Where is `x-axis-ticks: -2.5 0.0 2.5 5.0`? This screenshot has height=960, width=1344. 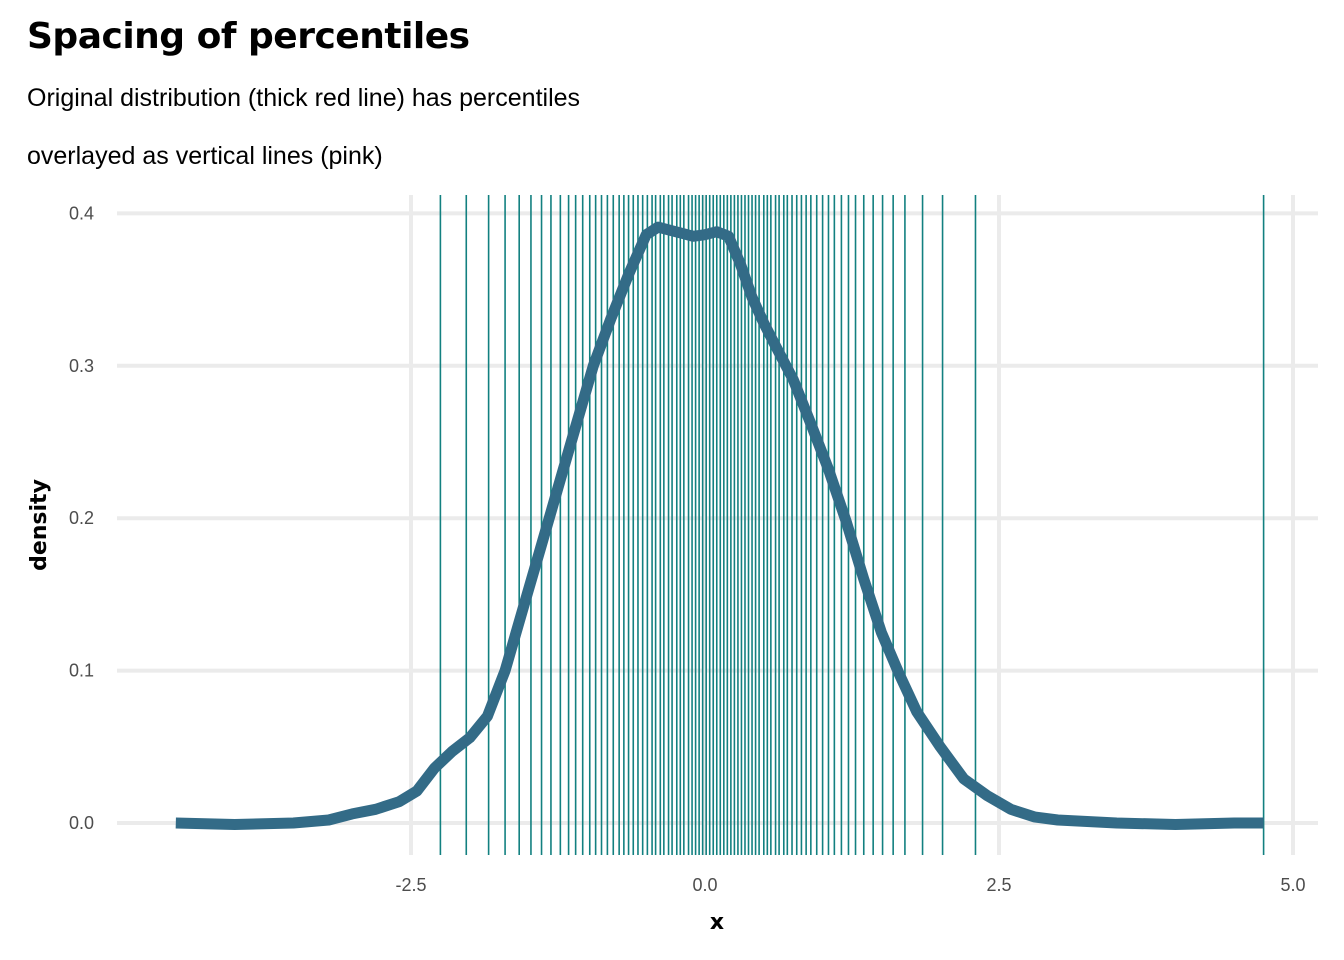
x-axis-ticks: -2.5 0.0 2.5 5.0 is located at coordinates (850, 885).